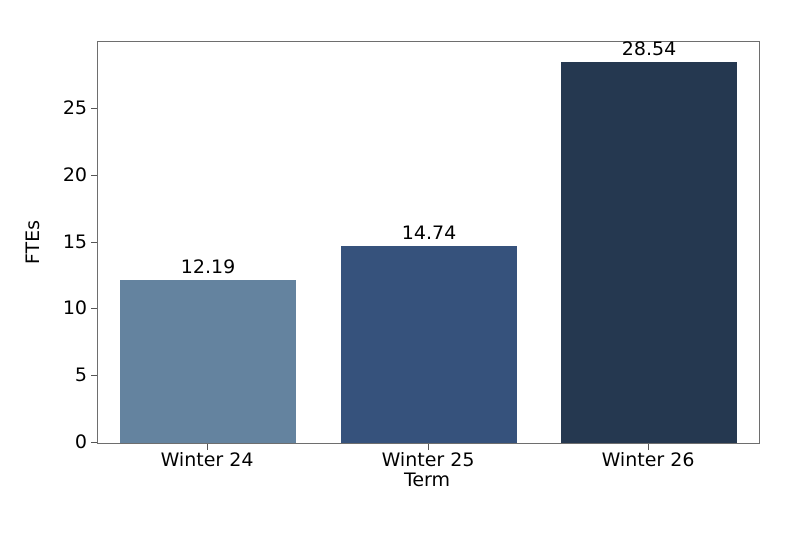 Image resolution: width=800 pixels, height=533 pixels. Describe the element at coordinates (648, 460) in the screenshot. I see `x-tick-label: Winter 26` at that location.